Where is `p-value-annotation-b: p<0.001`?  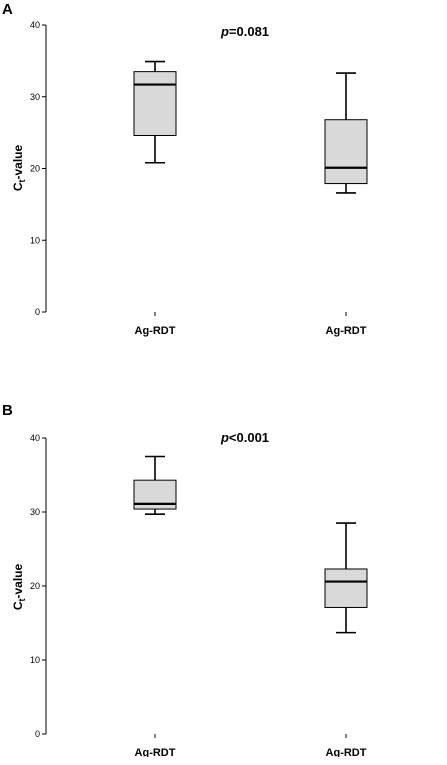 p-value-annotation-b: p<0.001 is located at coordinates (244, 437).